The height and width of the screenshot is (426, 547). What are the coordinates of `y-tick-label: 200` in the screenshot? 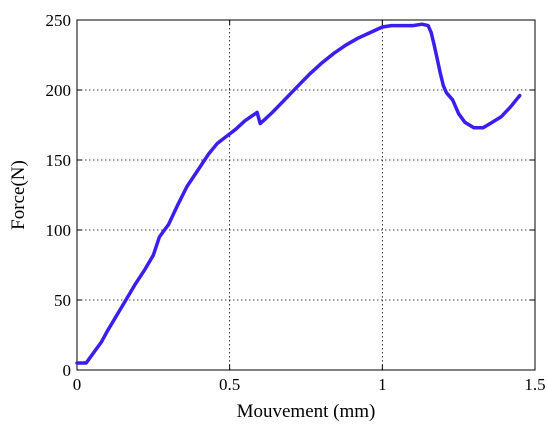 It's located at (59, 90).